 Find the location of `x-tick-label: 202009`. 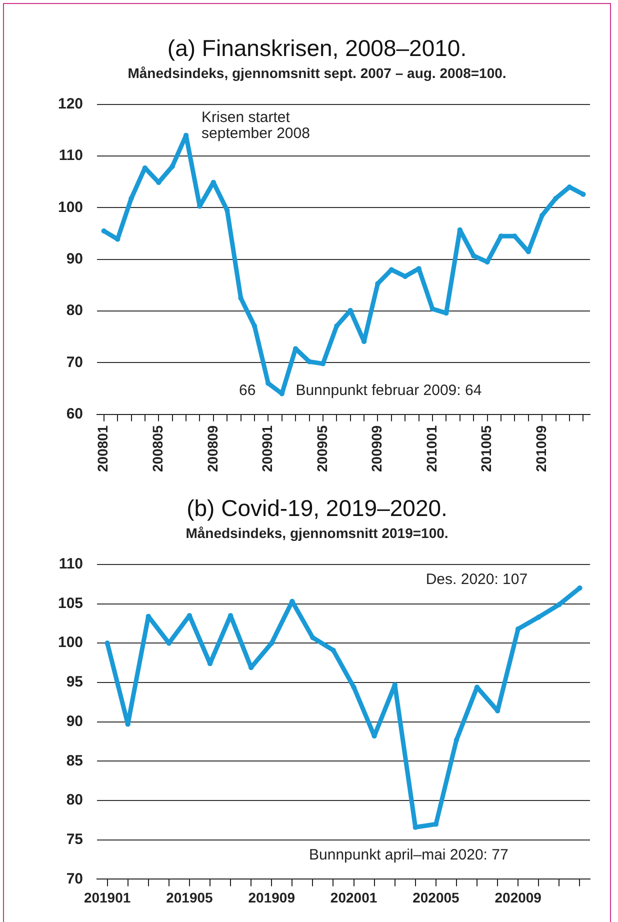

x-tick-label: 202009 is located at coordinates (518, 897).